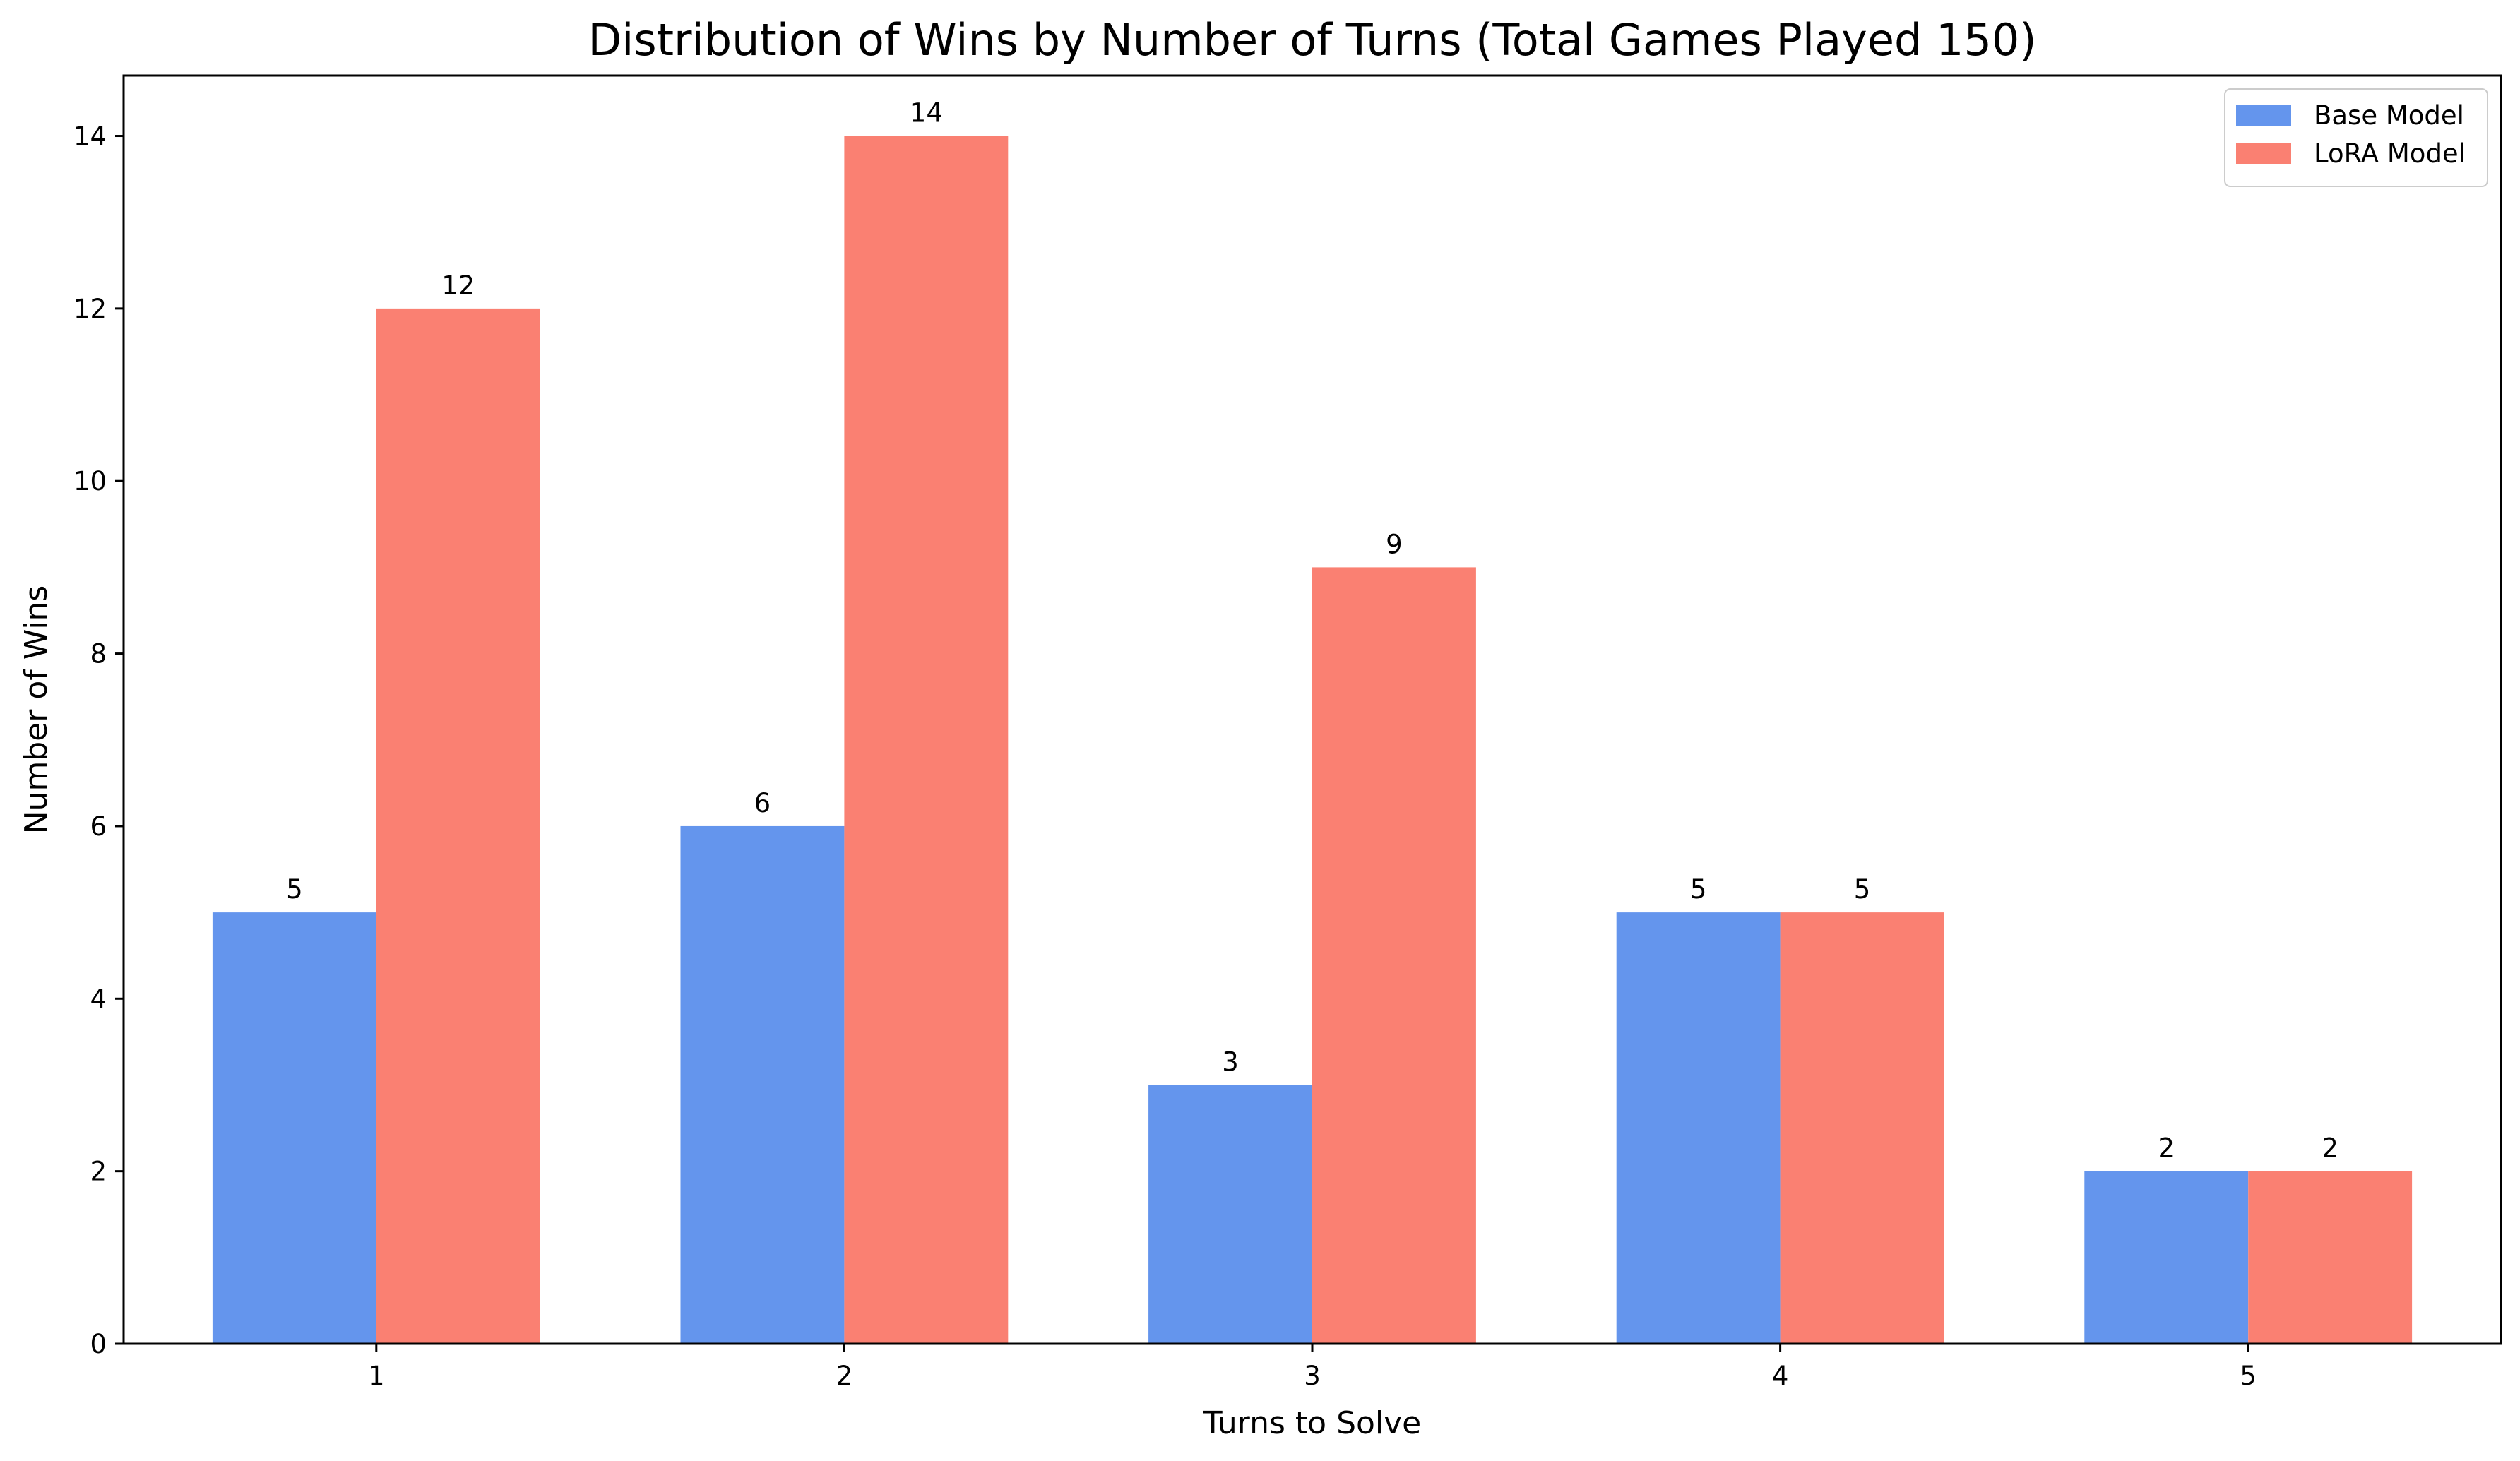 The width and height of the screenshot is (2520, 1461). Describe the element at coordinates (2389, 115) in the screenshot. I see `legend-label-base: Base Model` at that location.